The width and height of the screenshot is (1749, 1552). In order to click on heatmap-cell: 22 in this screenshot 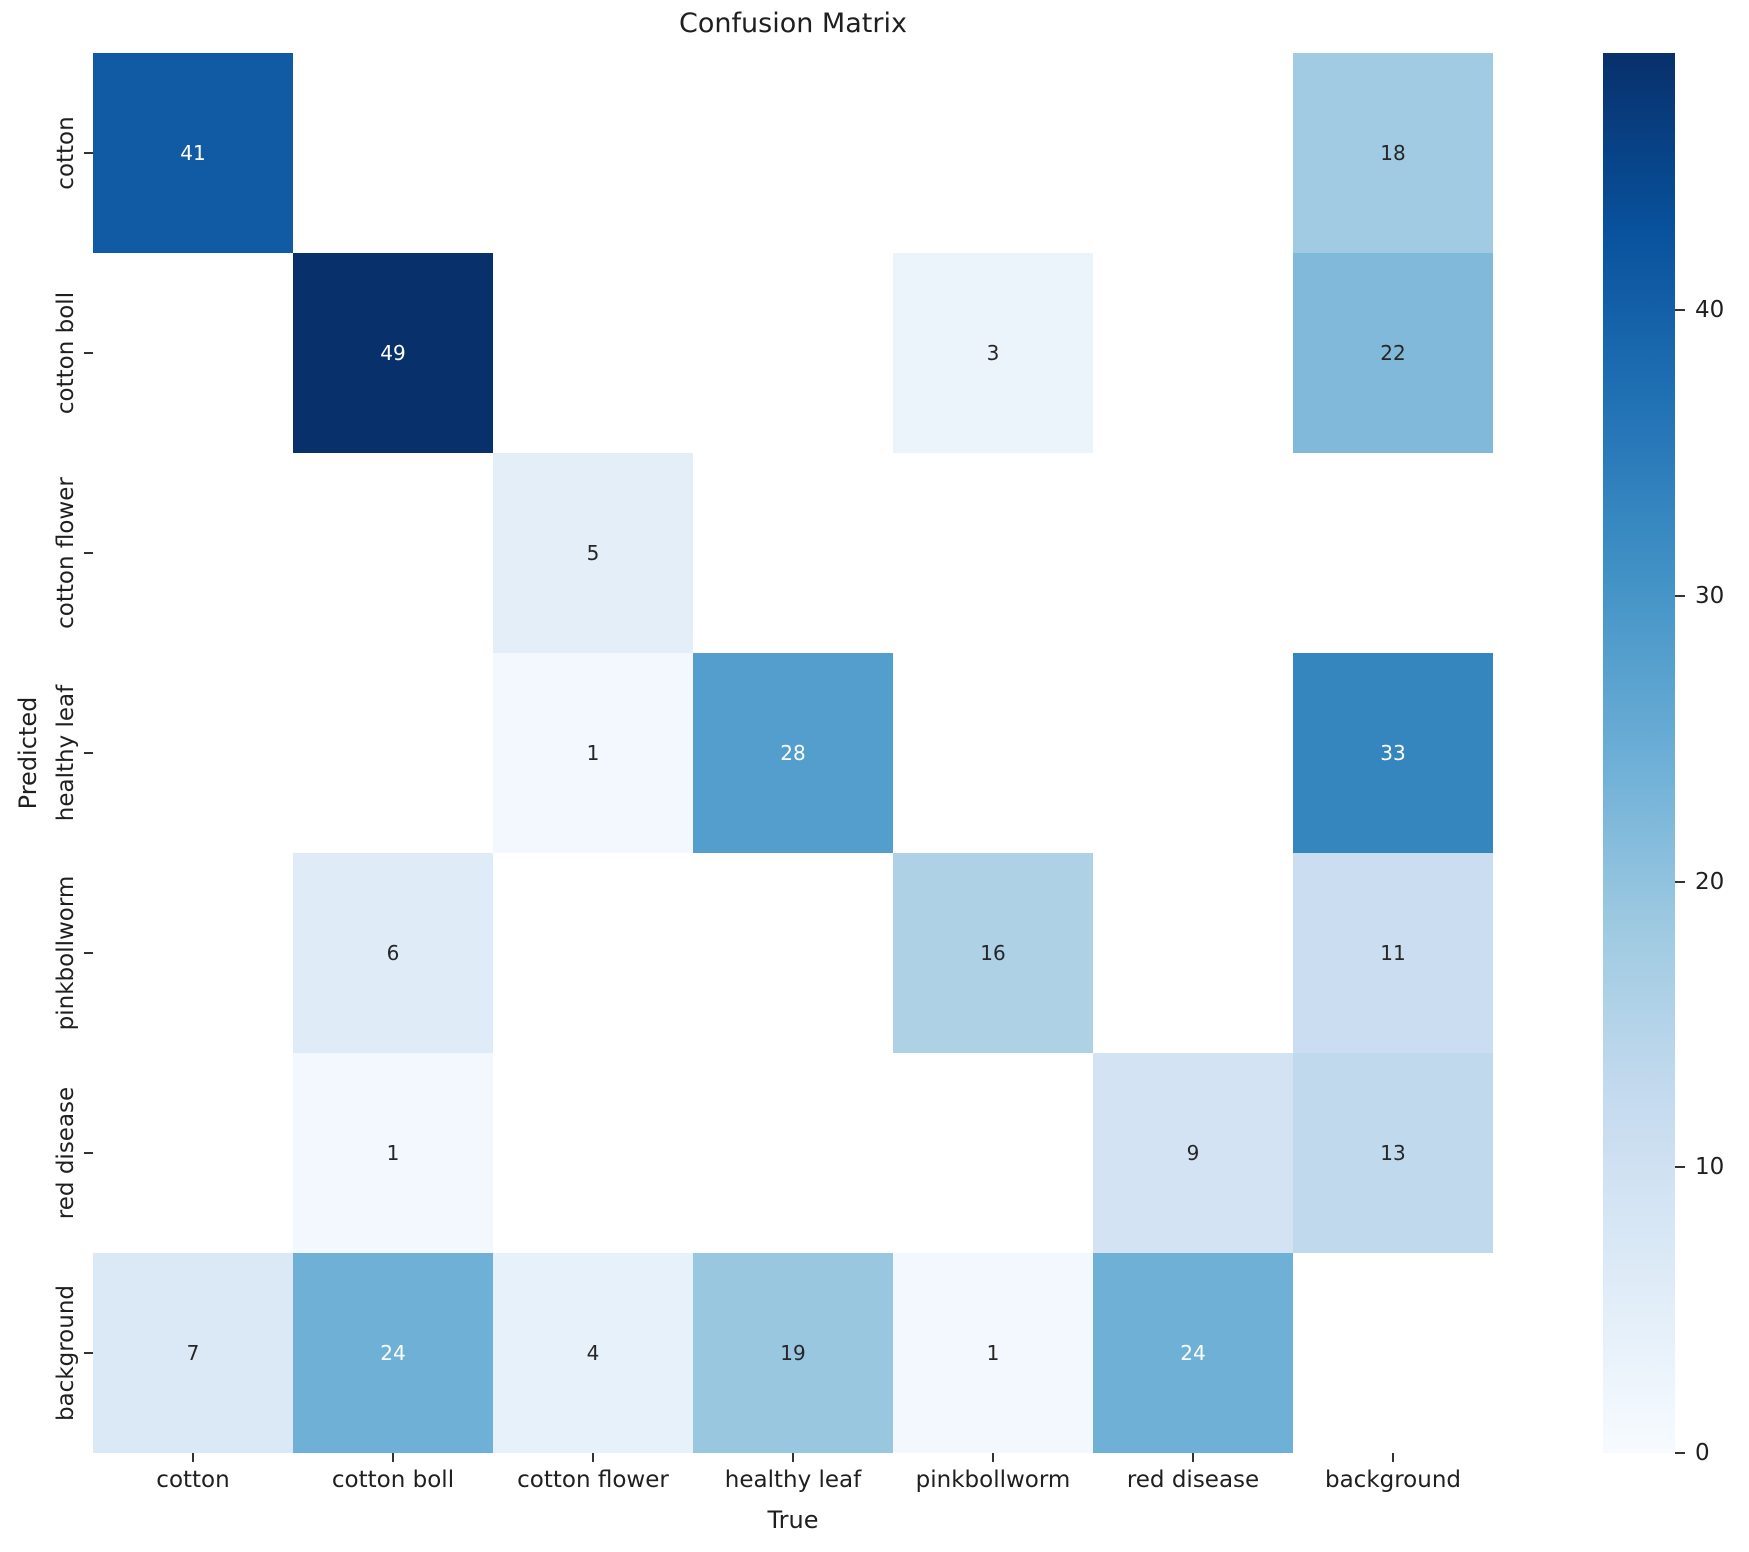, I will do `click(1393, 353)`.